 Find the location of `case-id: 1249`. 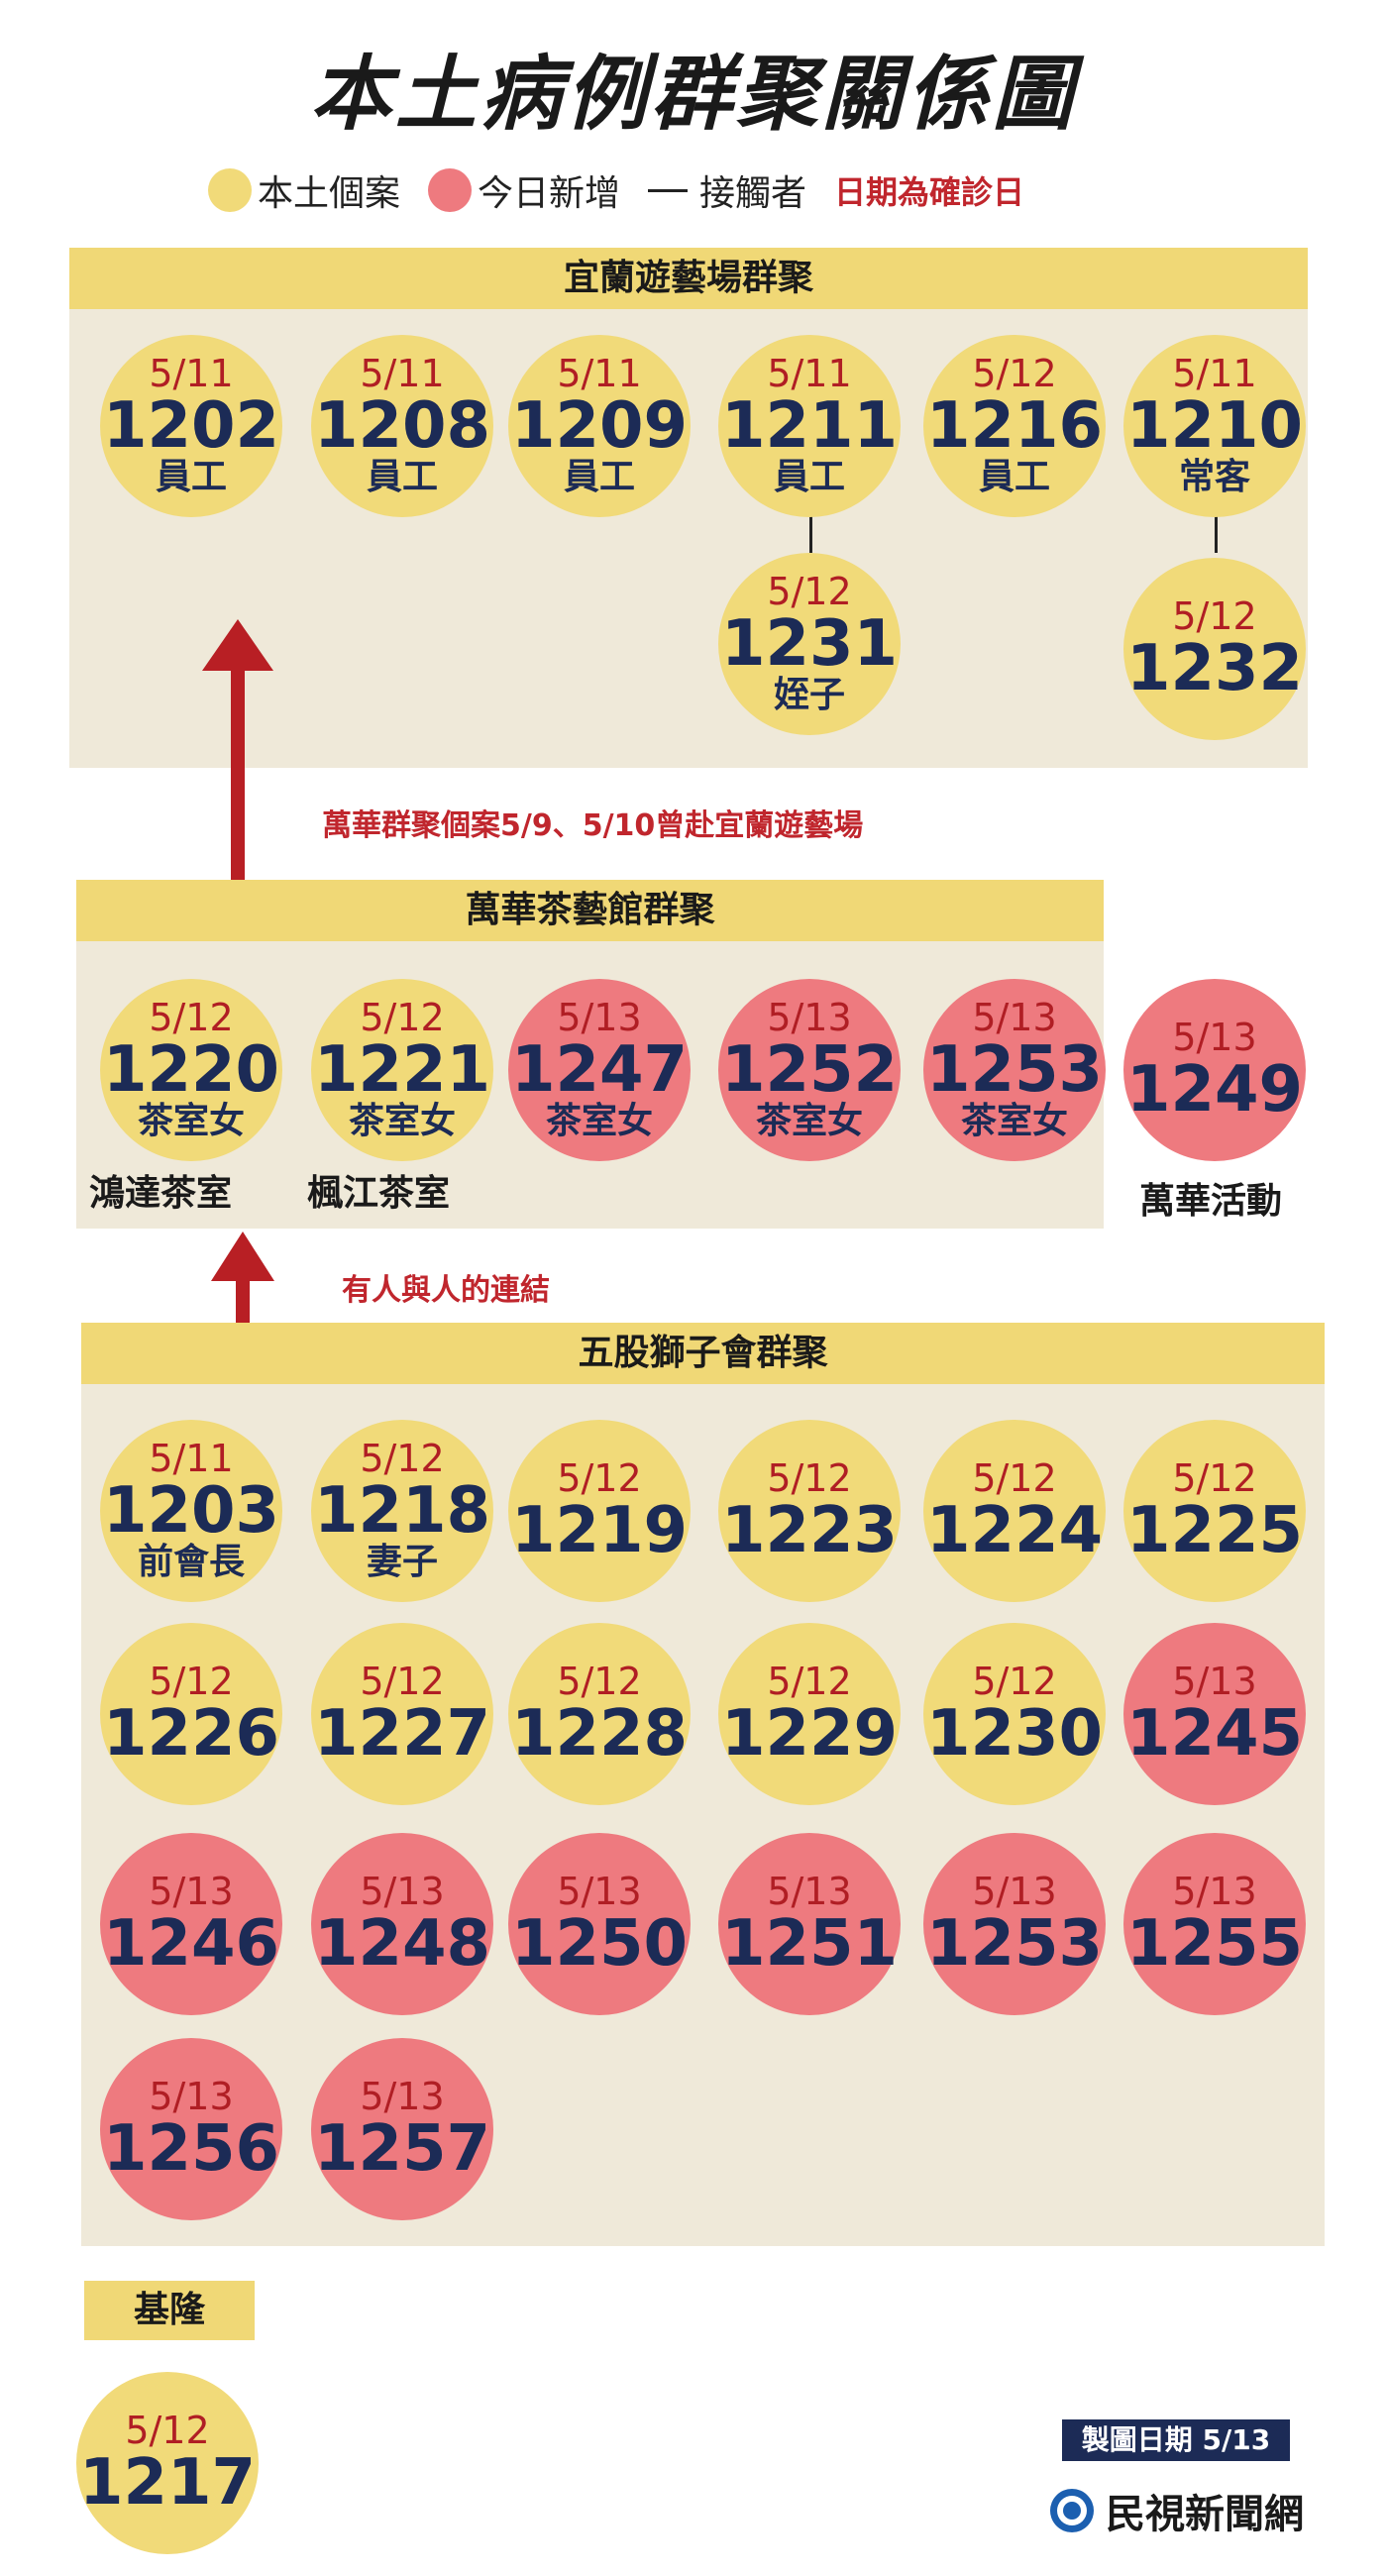

case-id: 1249 is located at coordinates (1214, 1089).